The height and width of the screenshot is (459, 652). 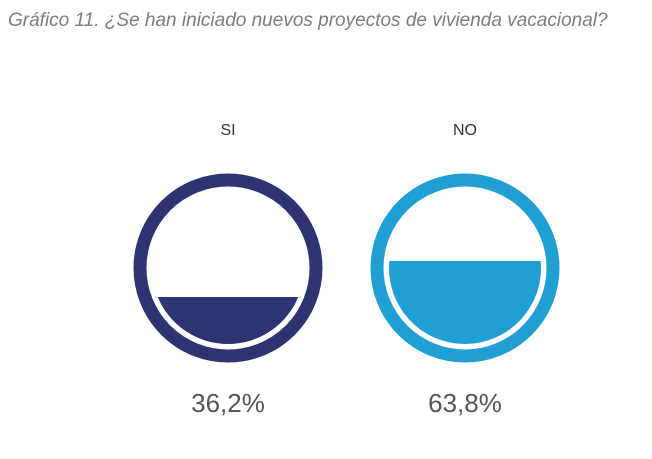 What do you see at coordinates (465, 403) in the screenshot?
I see `value-label-no: 63,8%` at bounding box center [465, 403].